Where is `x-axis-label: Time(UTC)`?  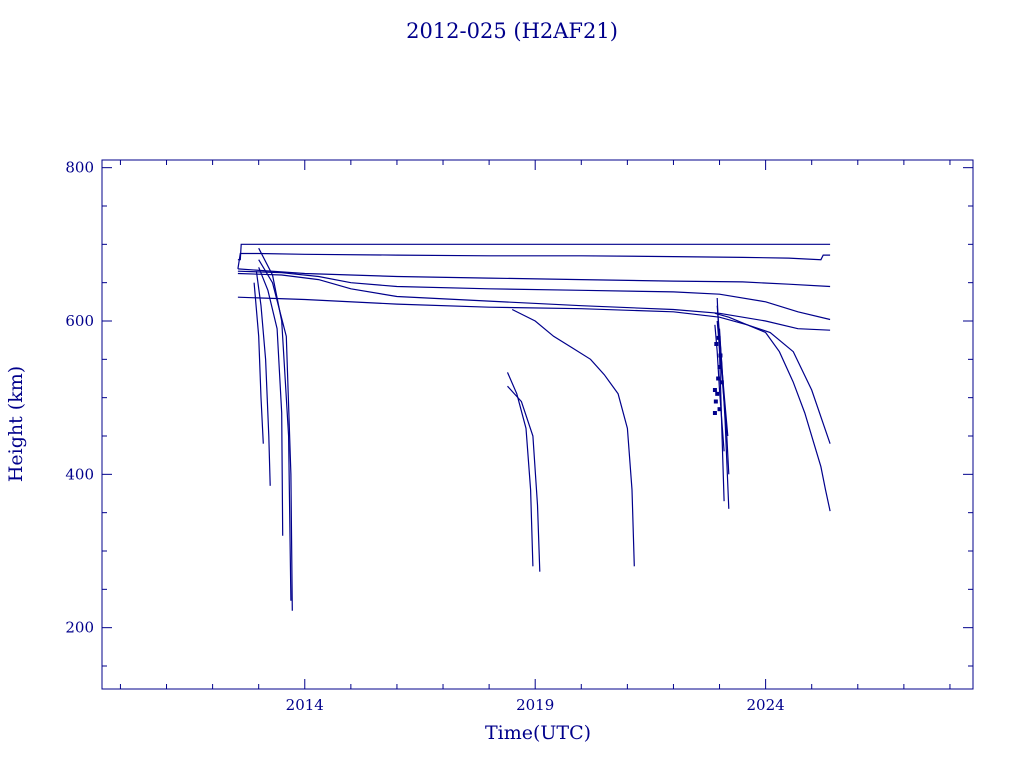
x-axis-label: Time(UTC) is located at coordinates (538, 733).